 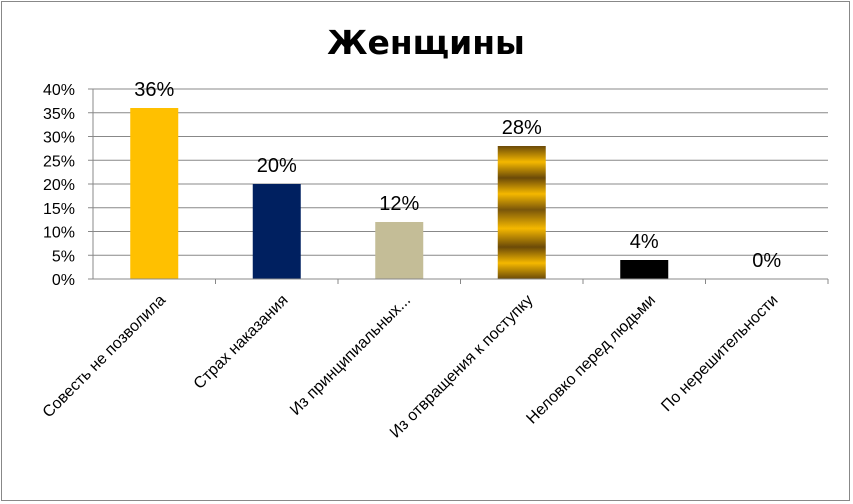 I want to click on x-category-label: Неловко перед людьми, so click(x=591, y=360).